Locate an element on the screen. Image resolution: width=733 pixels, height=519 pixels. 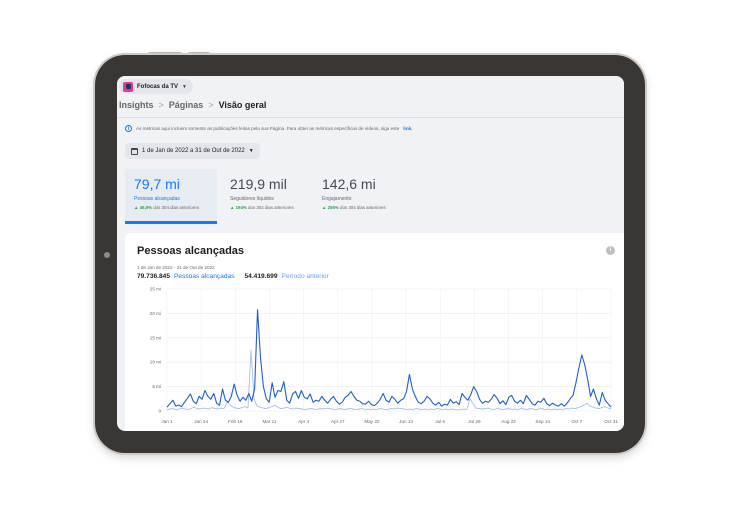
series-line-previous is located at coordinates (389, 380).